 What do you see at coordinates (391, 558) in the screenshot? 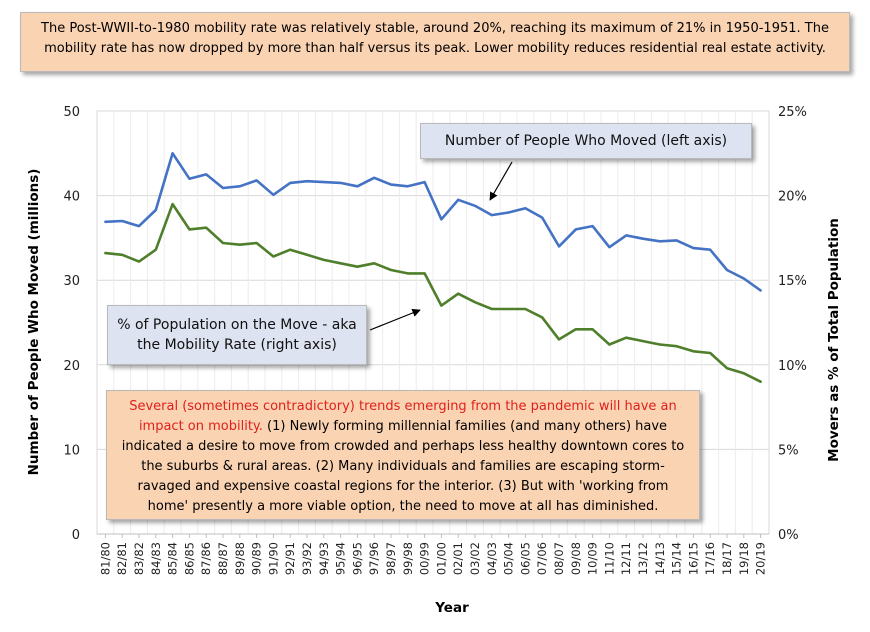
I see `x-tick-label: 98/97` at bounding box center [391, 558].